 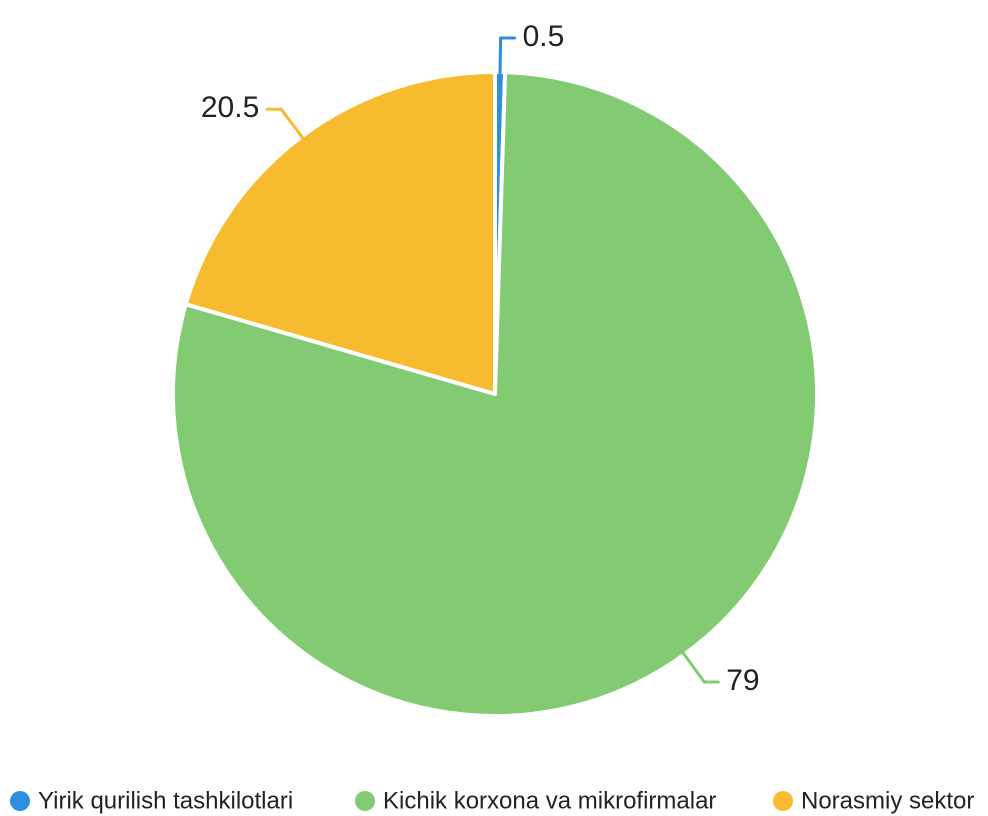 What do you see at coordinates (544, 36) in the screenshot?
I see `data-label: 0.5` at bounding box center [544, 36].